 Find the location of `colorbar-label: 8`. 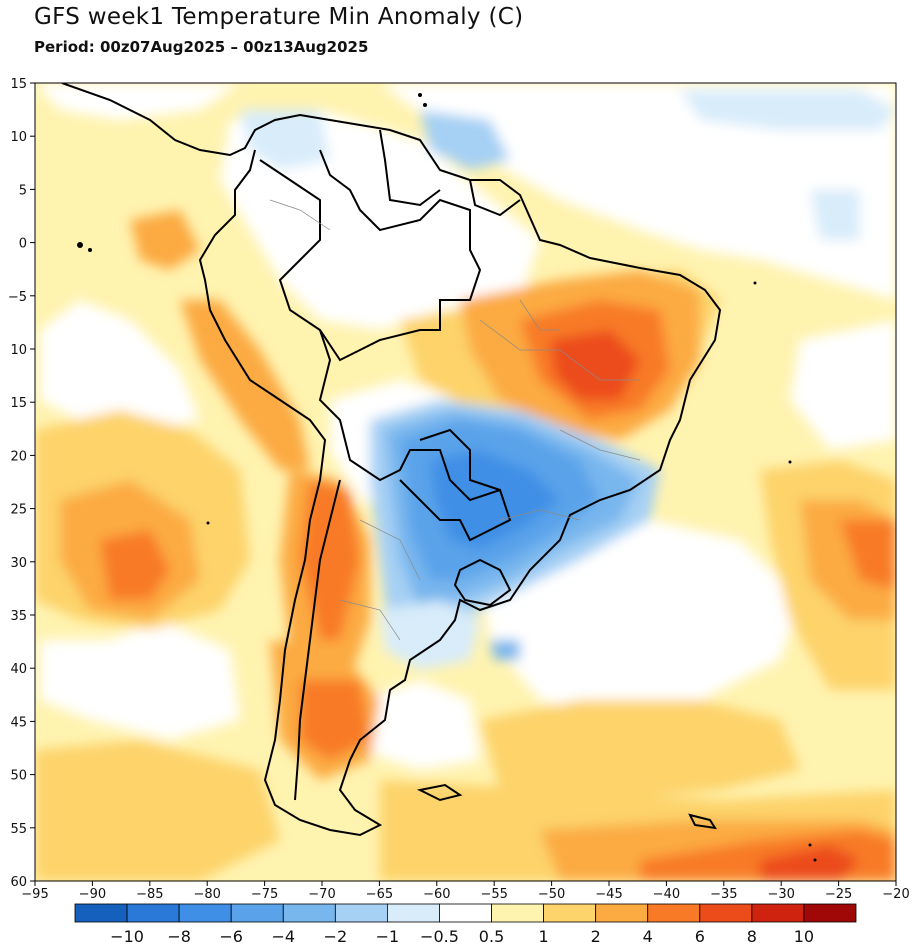

colorbar-label: 8 is located at coordinates (752, 936).